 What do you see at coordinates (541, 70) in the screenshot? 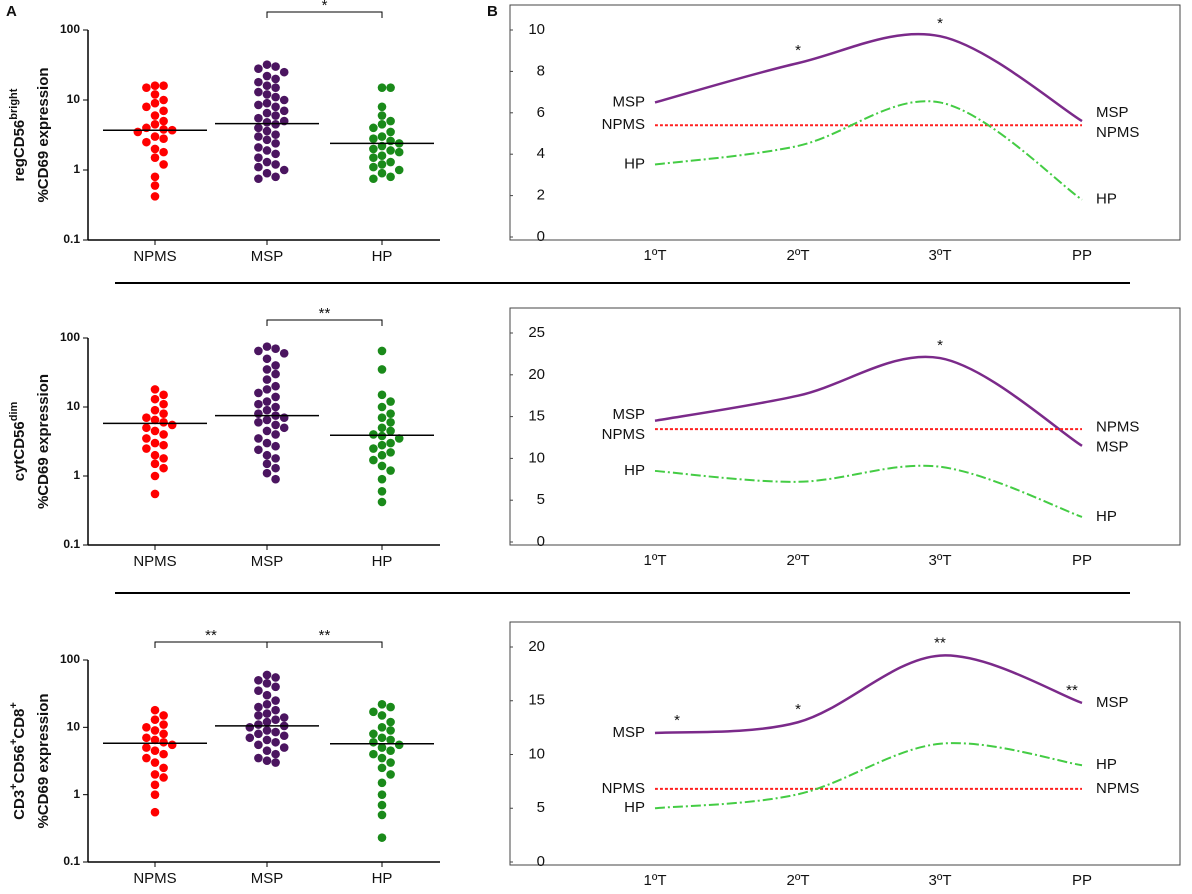
I see `y-tick-label: 8` at bounding box center [541, 70].